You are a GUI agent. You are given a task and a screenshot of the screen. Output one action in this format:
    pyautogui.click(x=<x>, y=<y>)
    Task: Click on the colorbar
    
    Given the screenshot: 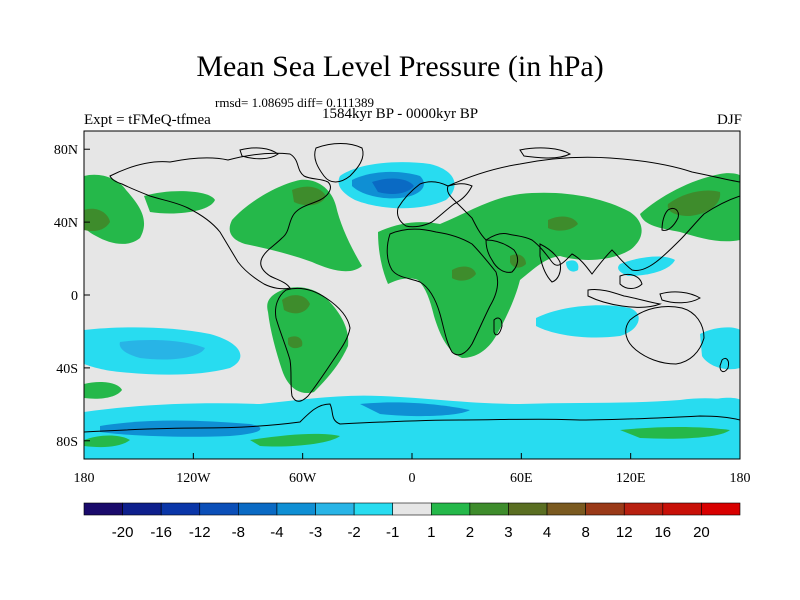 What is the action you would take?
    pyautogui.click(x=412, y=509)
    